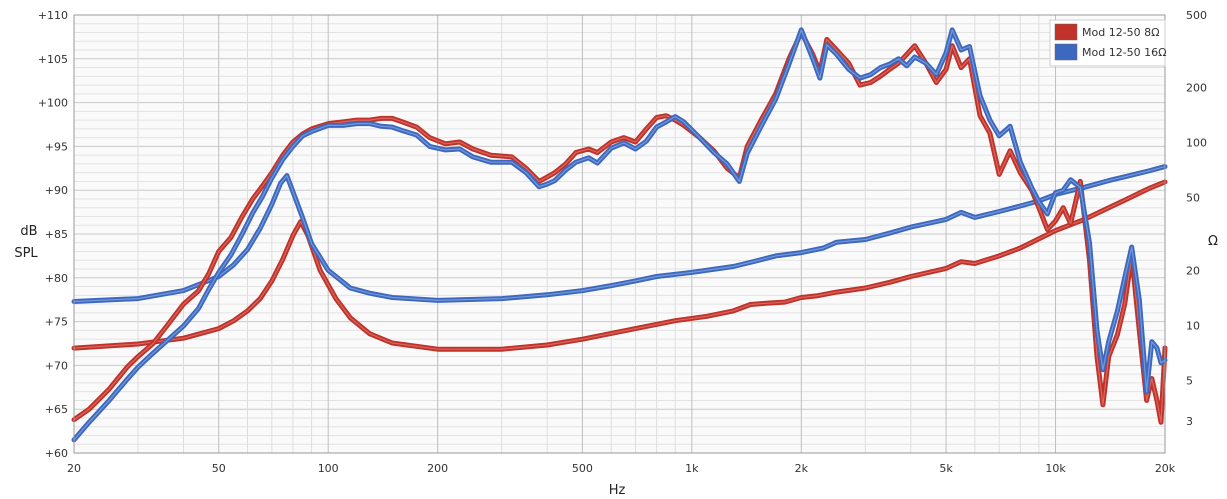 This screenshot has height=499, width=1227. I want to click on y-tick-label: +65, so click(56, 409).